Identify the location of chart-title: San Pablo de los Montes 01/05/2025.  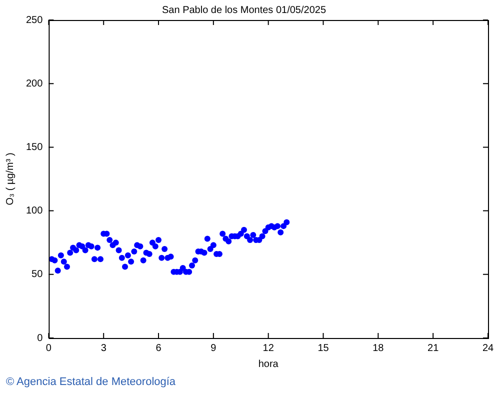
(244, 10).